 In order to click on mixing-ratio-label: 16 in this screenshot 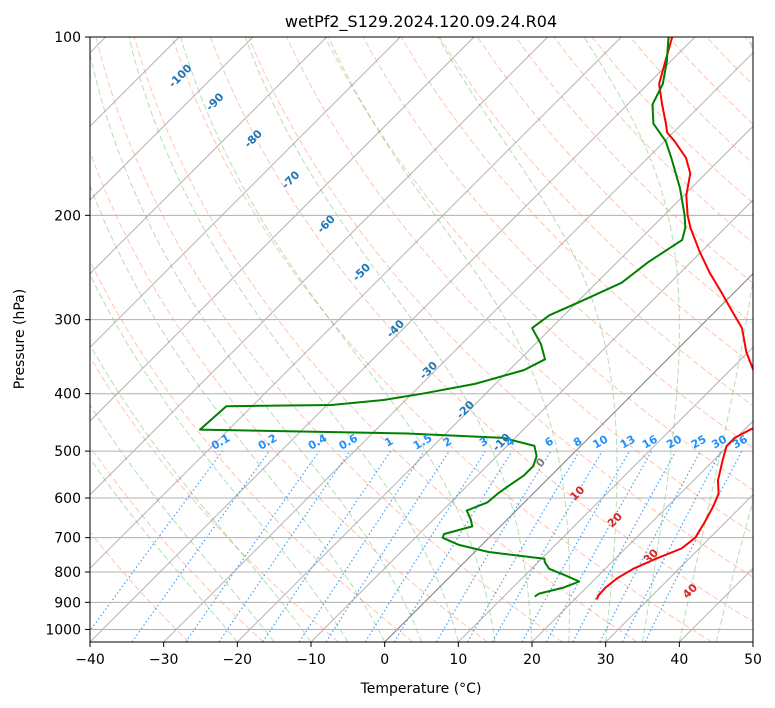, I will do `click(650, 441)`.